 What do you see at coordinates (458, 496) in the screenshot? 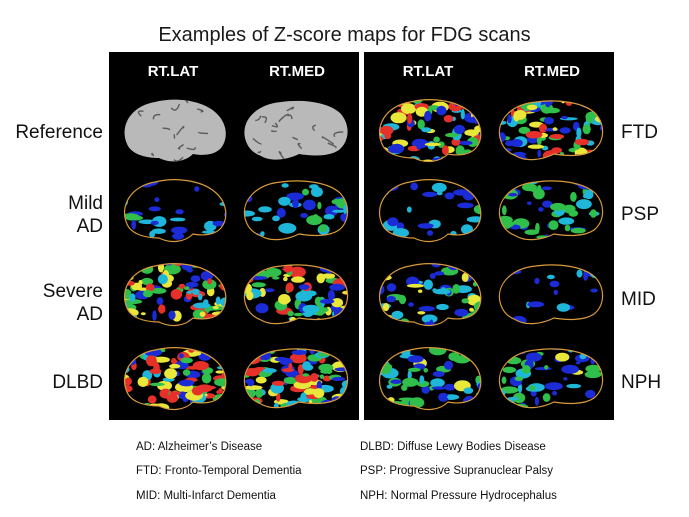
I see `legend-nph: NPH: Normal Pressure Hydrocephalus` at bounding box center [458, 496].